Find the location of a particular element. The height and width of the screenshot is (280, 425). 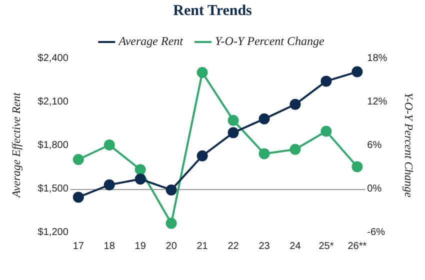

x-tick-label: 18 is located at coordinates (110, 246).